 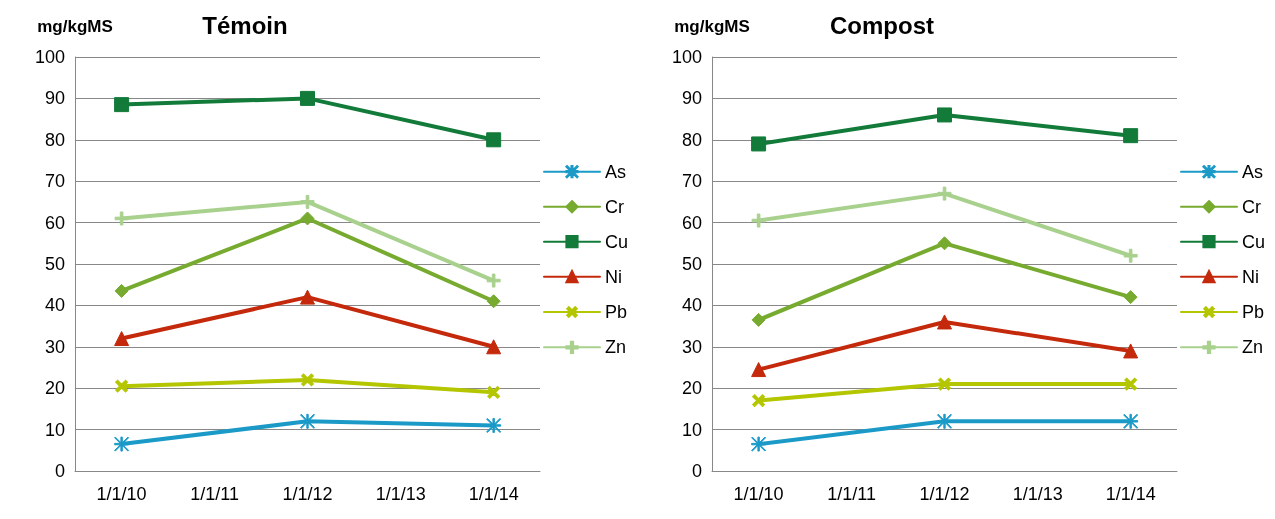 What do you see at coordinates (245, 25) in the screenshot?
I see `chart-title: Témoin` at bounding box center [245, 25].